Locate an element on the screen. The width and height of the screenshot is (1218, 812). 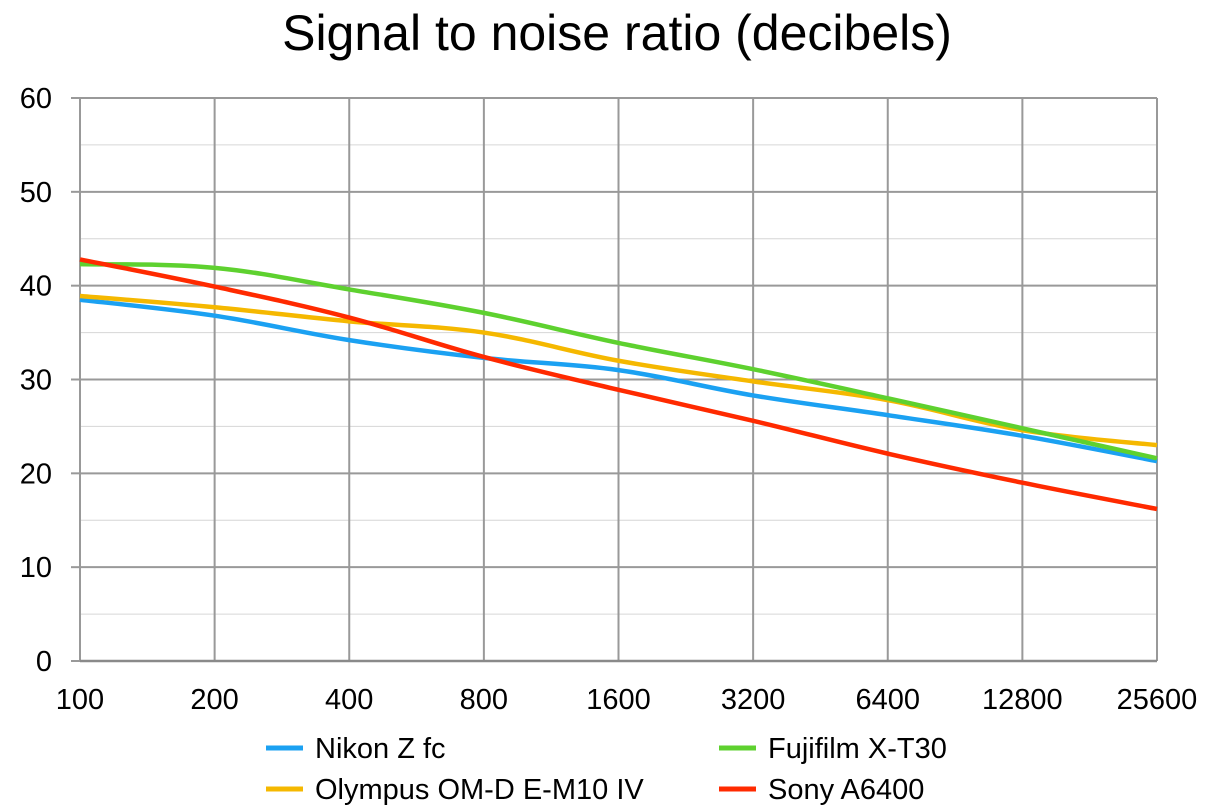
x-tick-label: 12800 is located at coordinates (1022, 700).